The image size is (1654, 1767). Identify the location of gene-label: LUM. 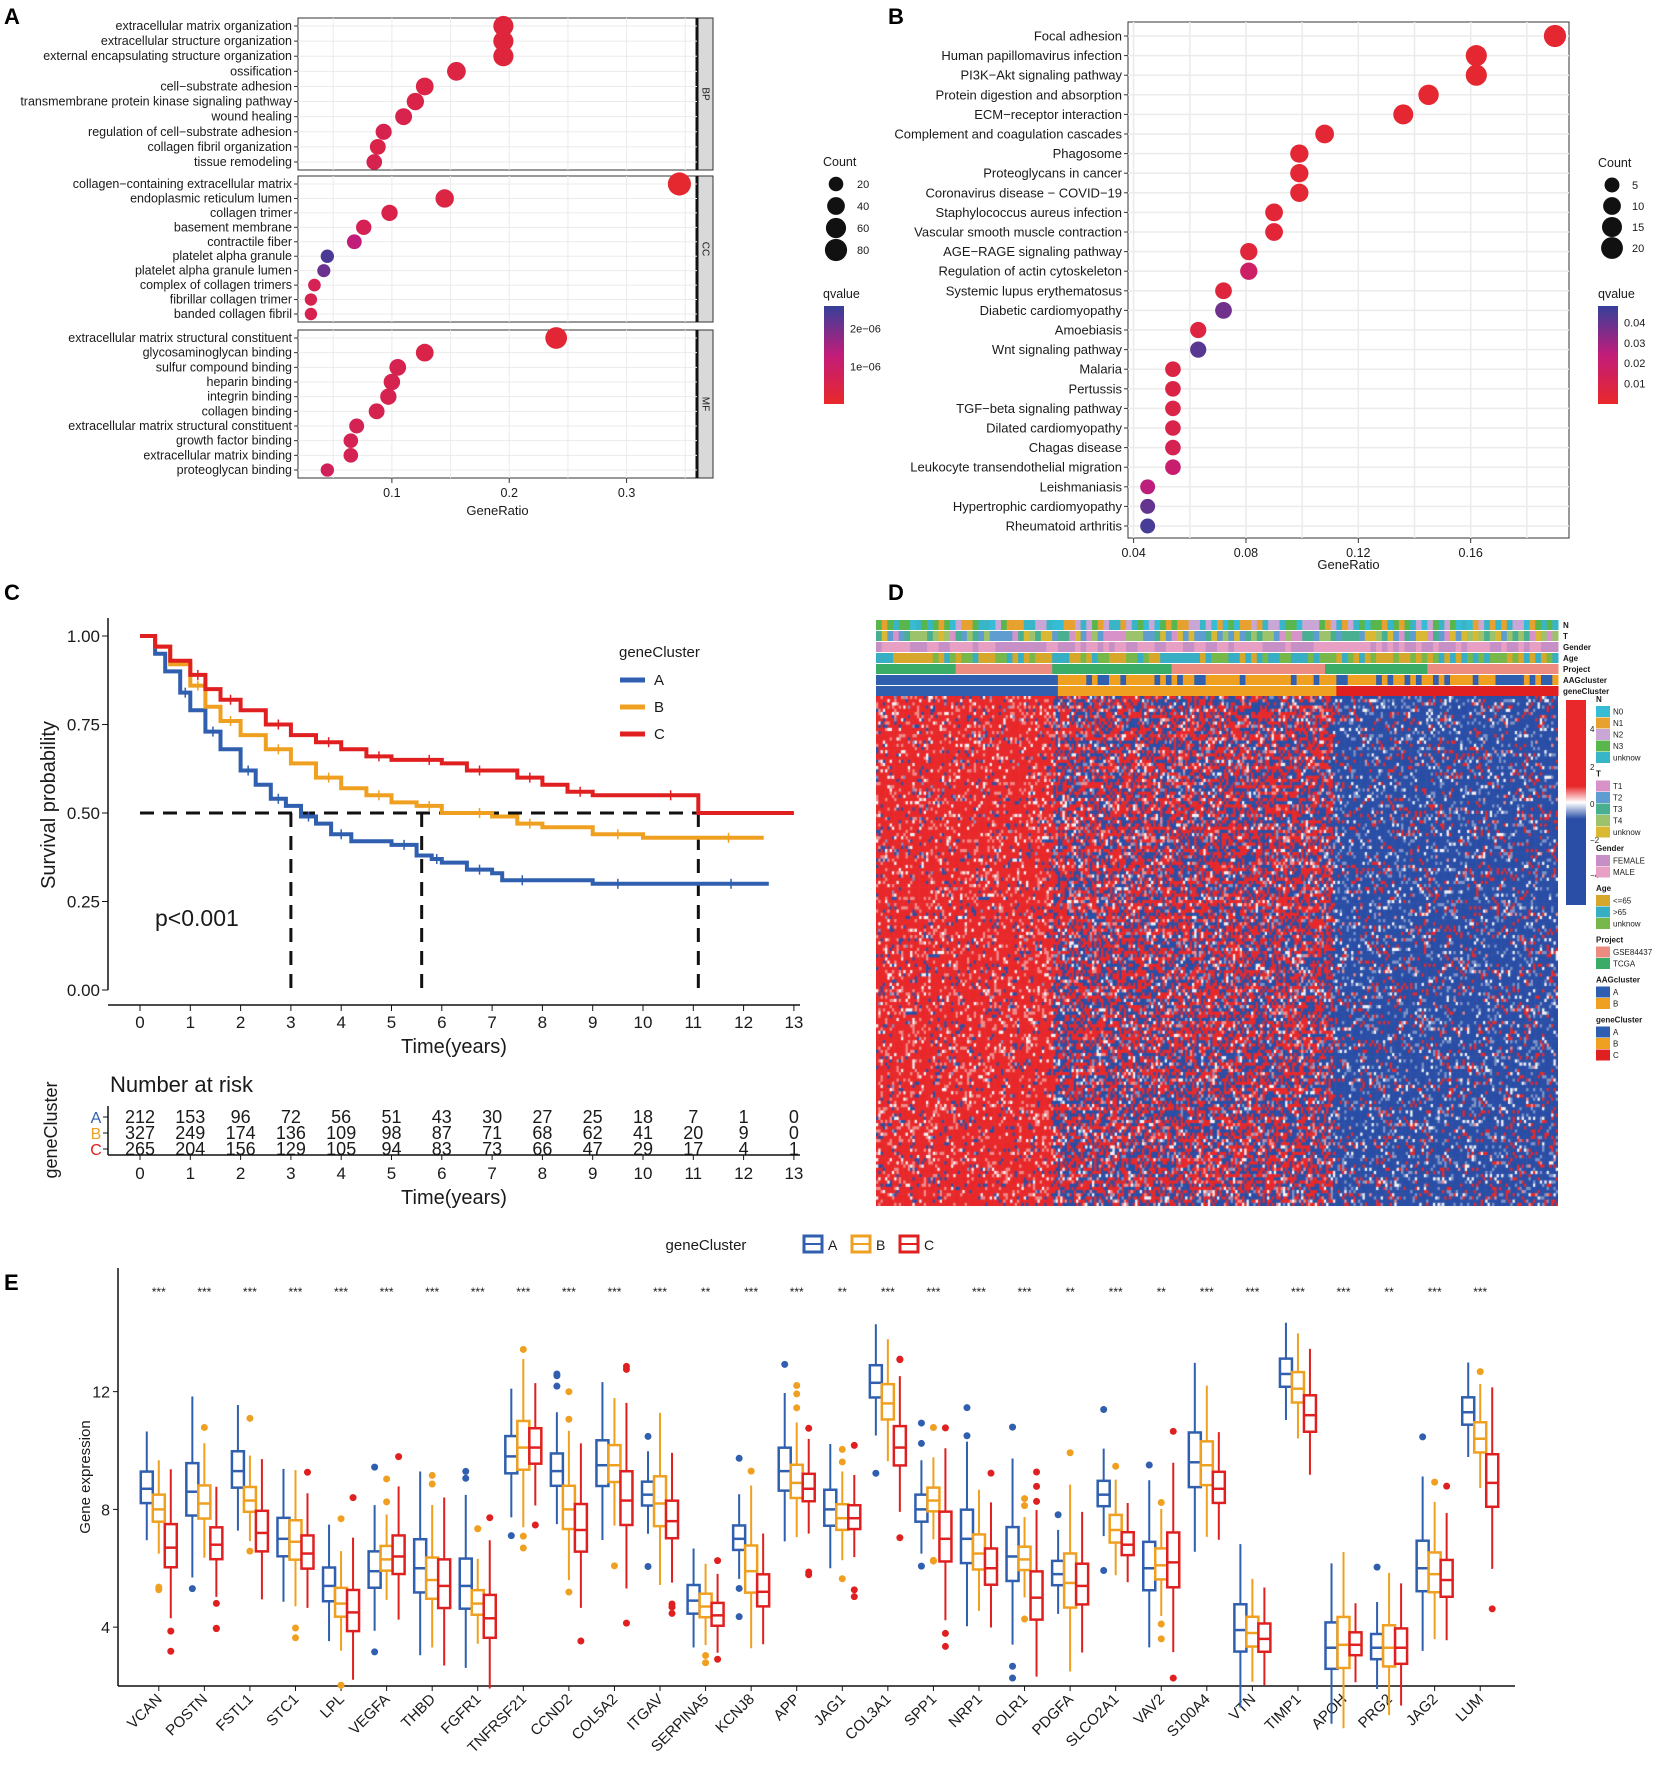
(1470, 1708).